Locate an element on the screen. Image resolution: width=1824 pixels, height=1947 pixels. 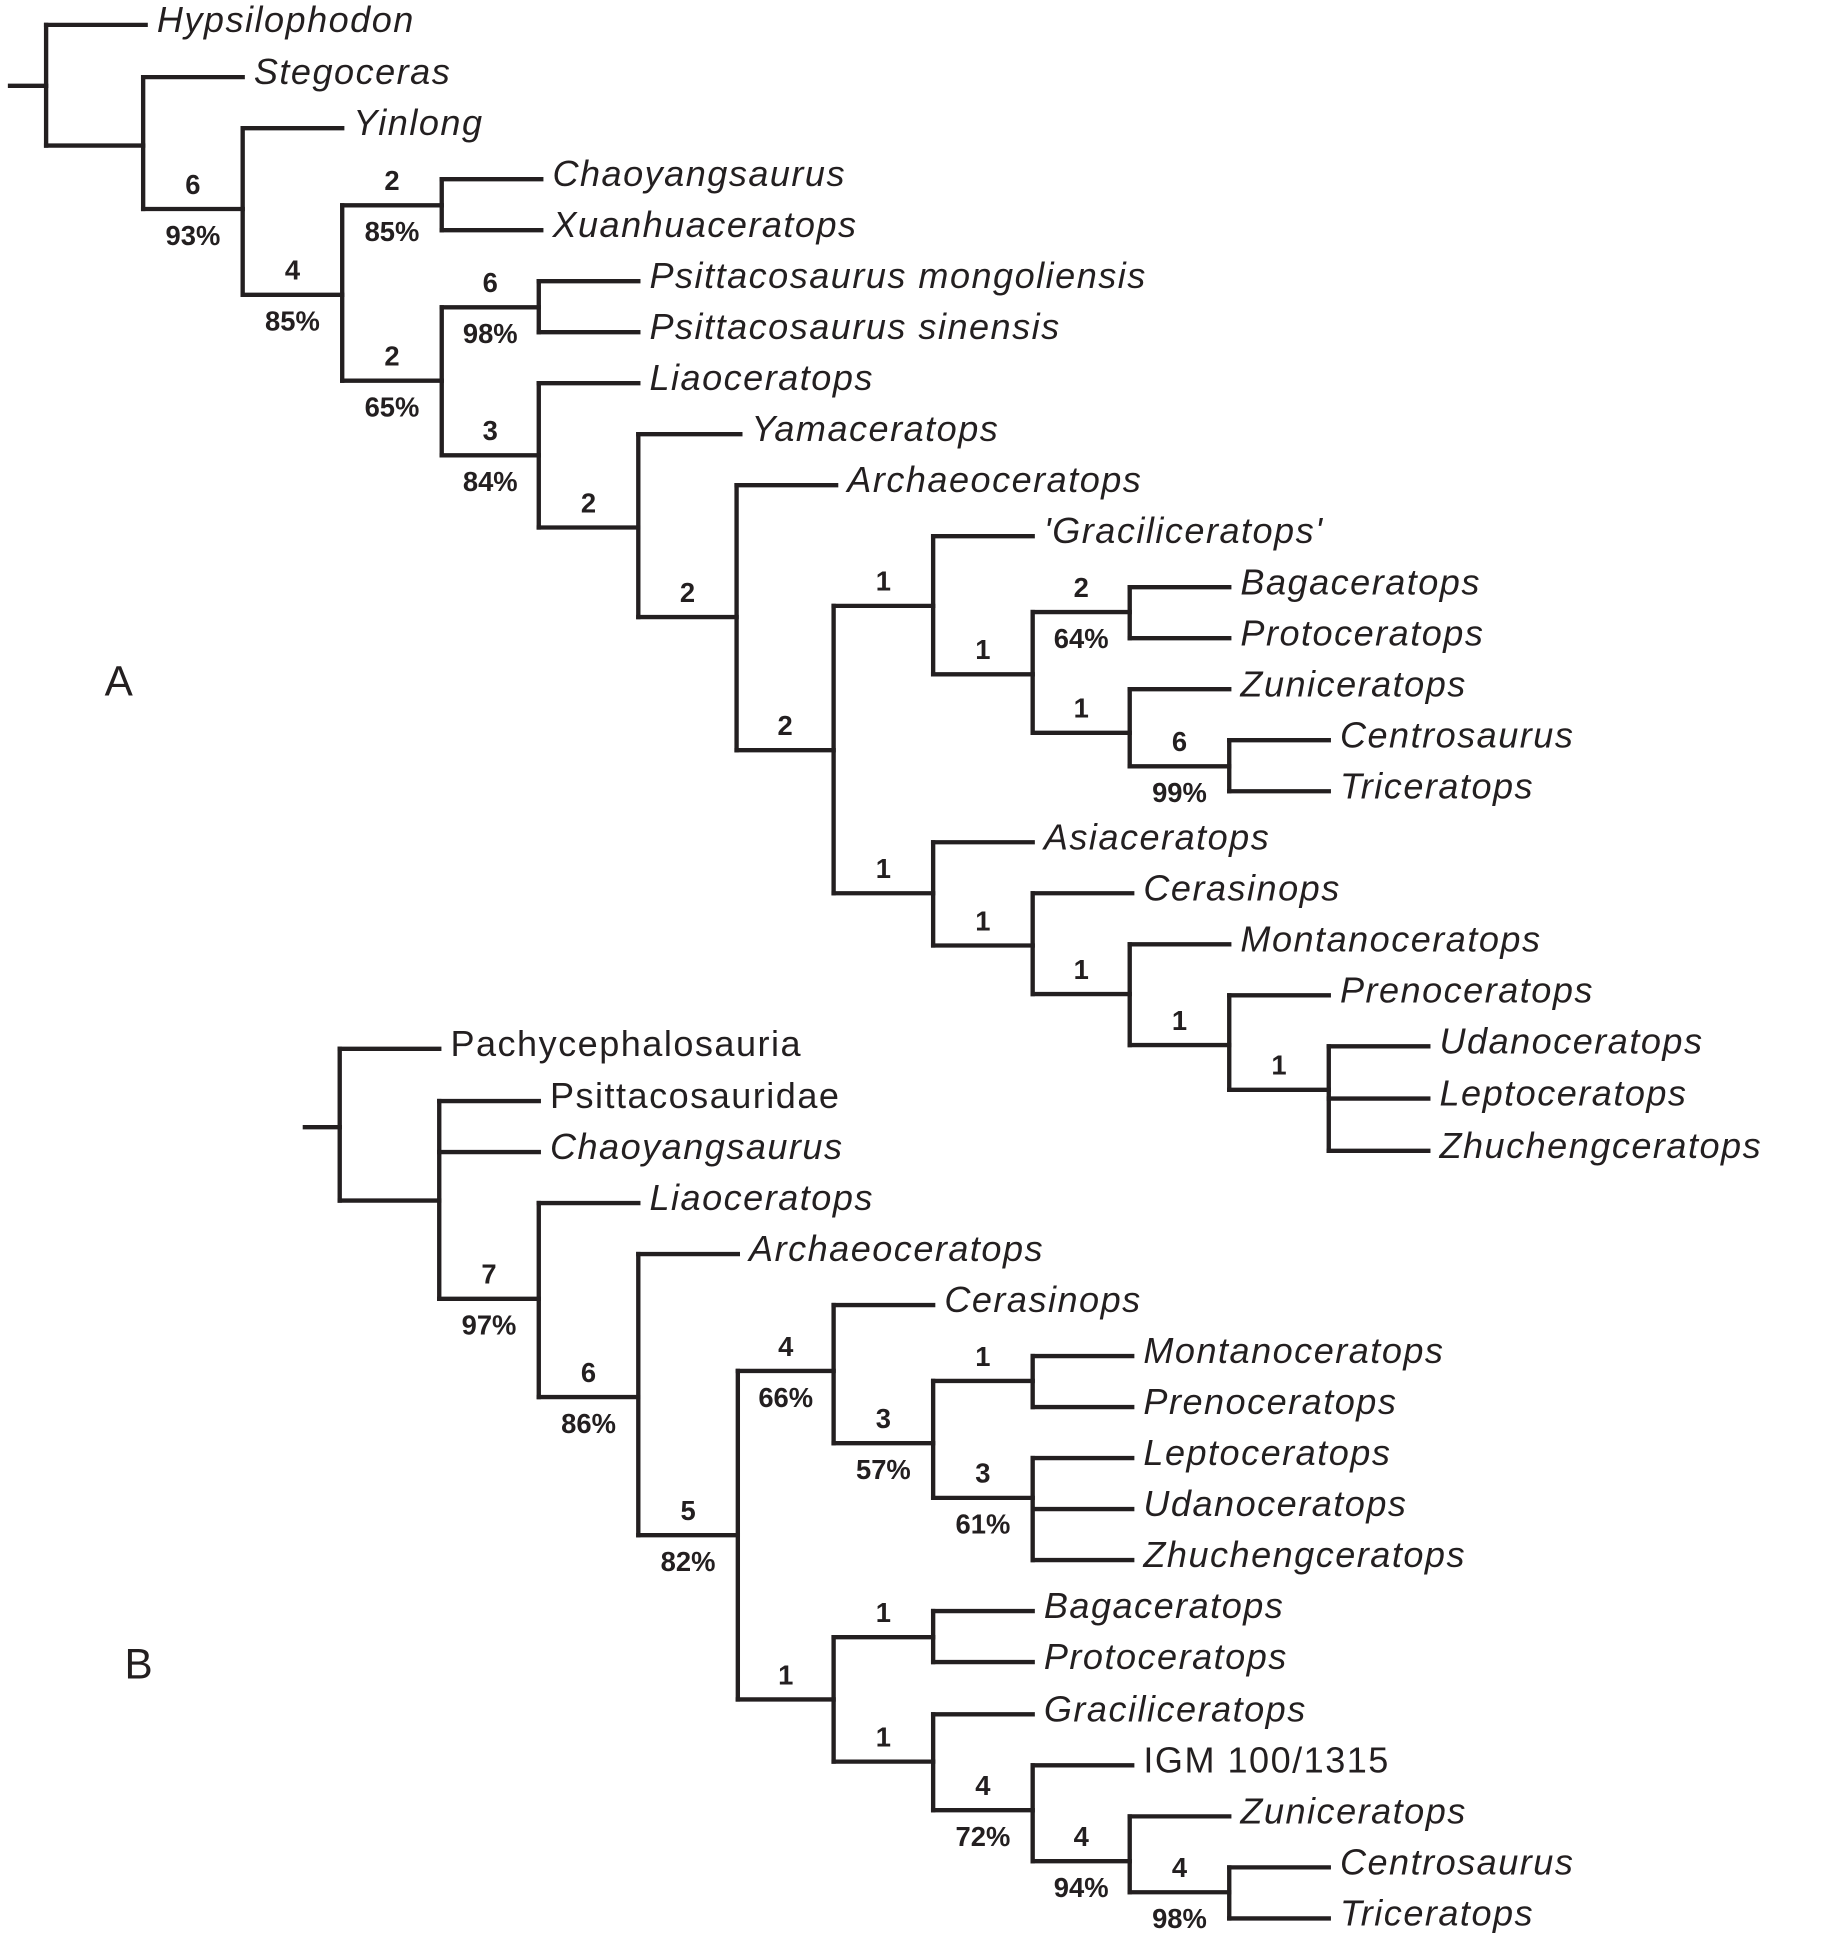
panel-label: B is located at coordinates (138, 1663).